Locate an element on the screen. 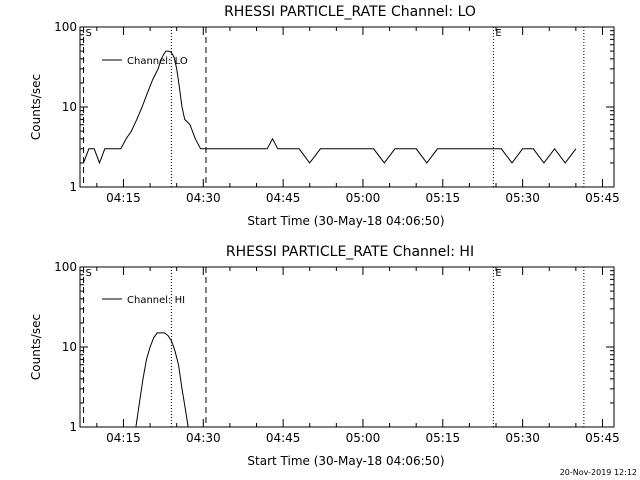 Image resolution: width=640 pixels, height=480 pixels. hi-marker-label: E is located at coordinates (498, 273).